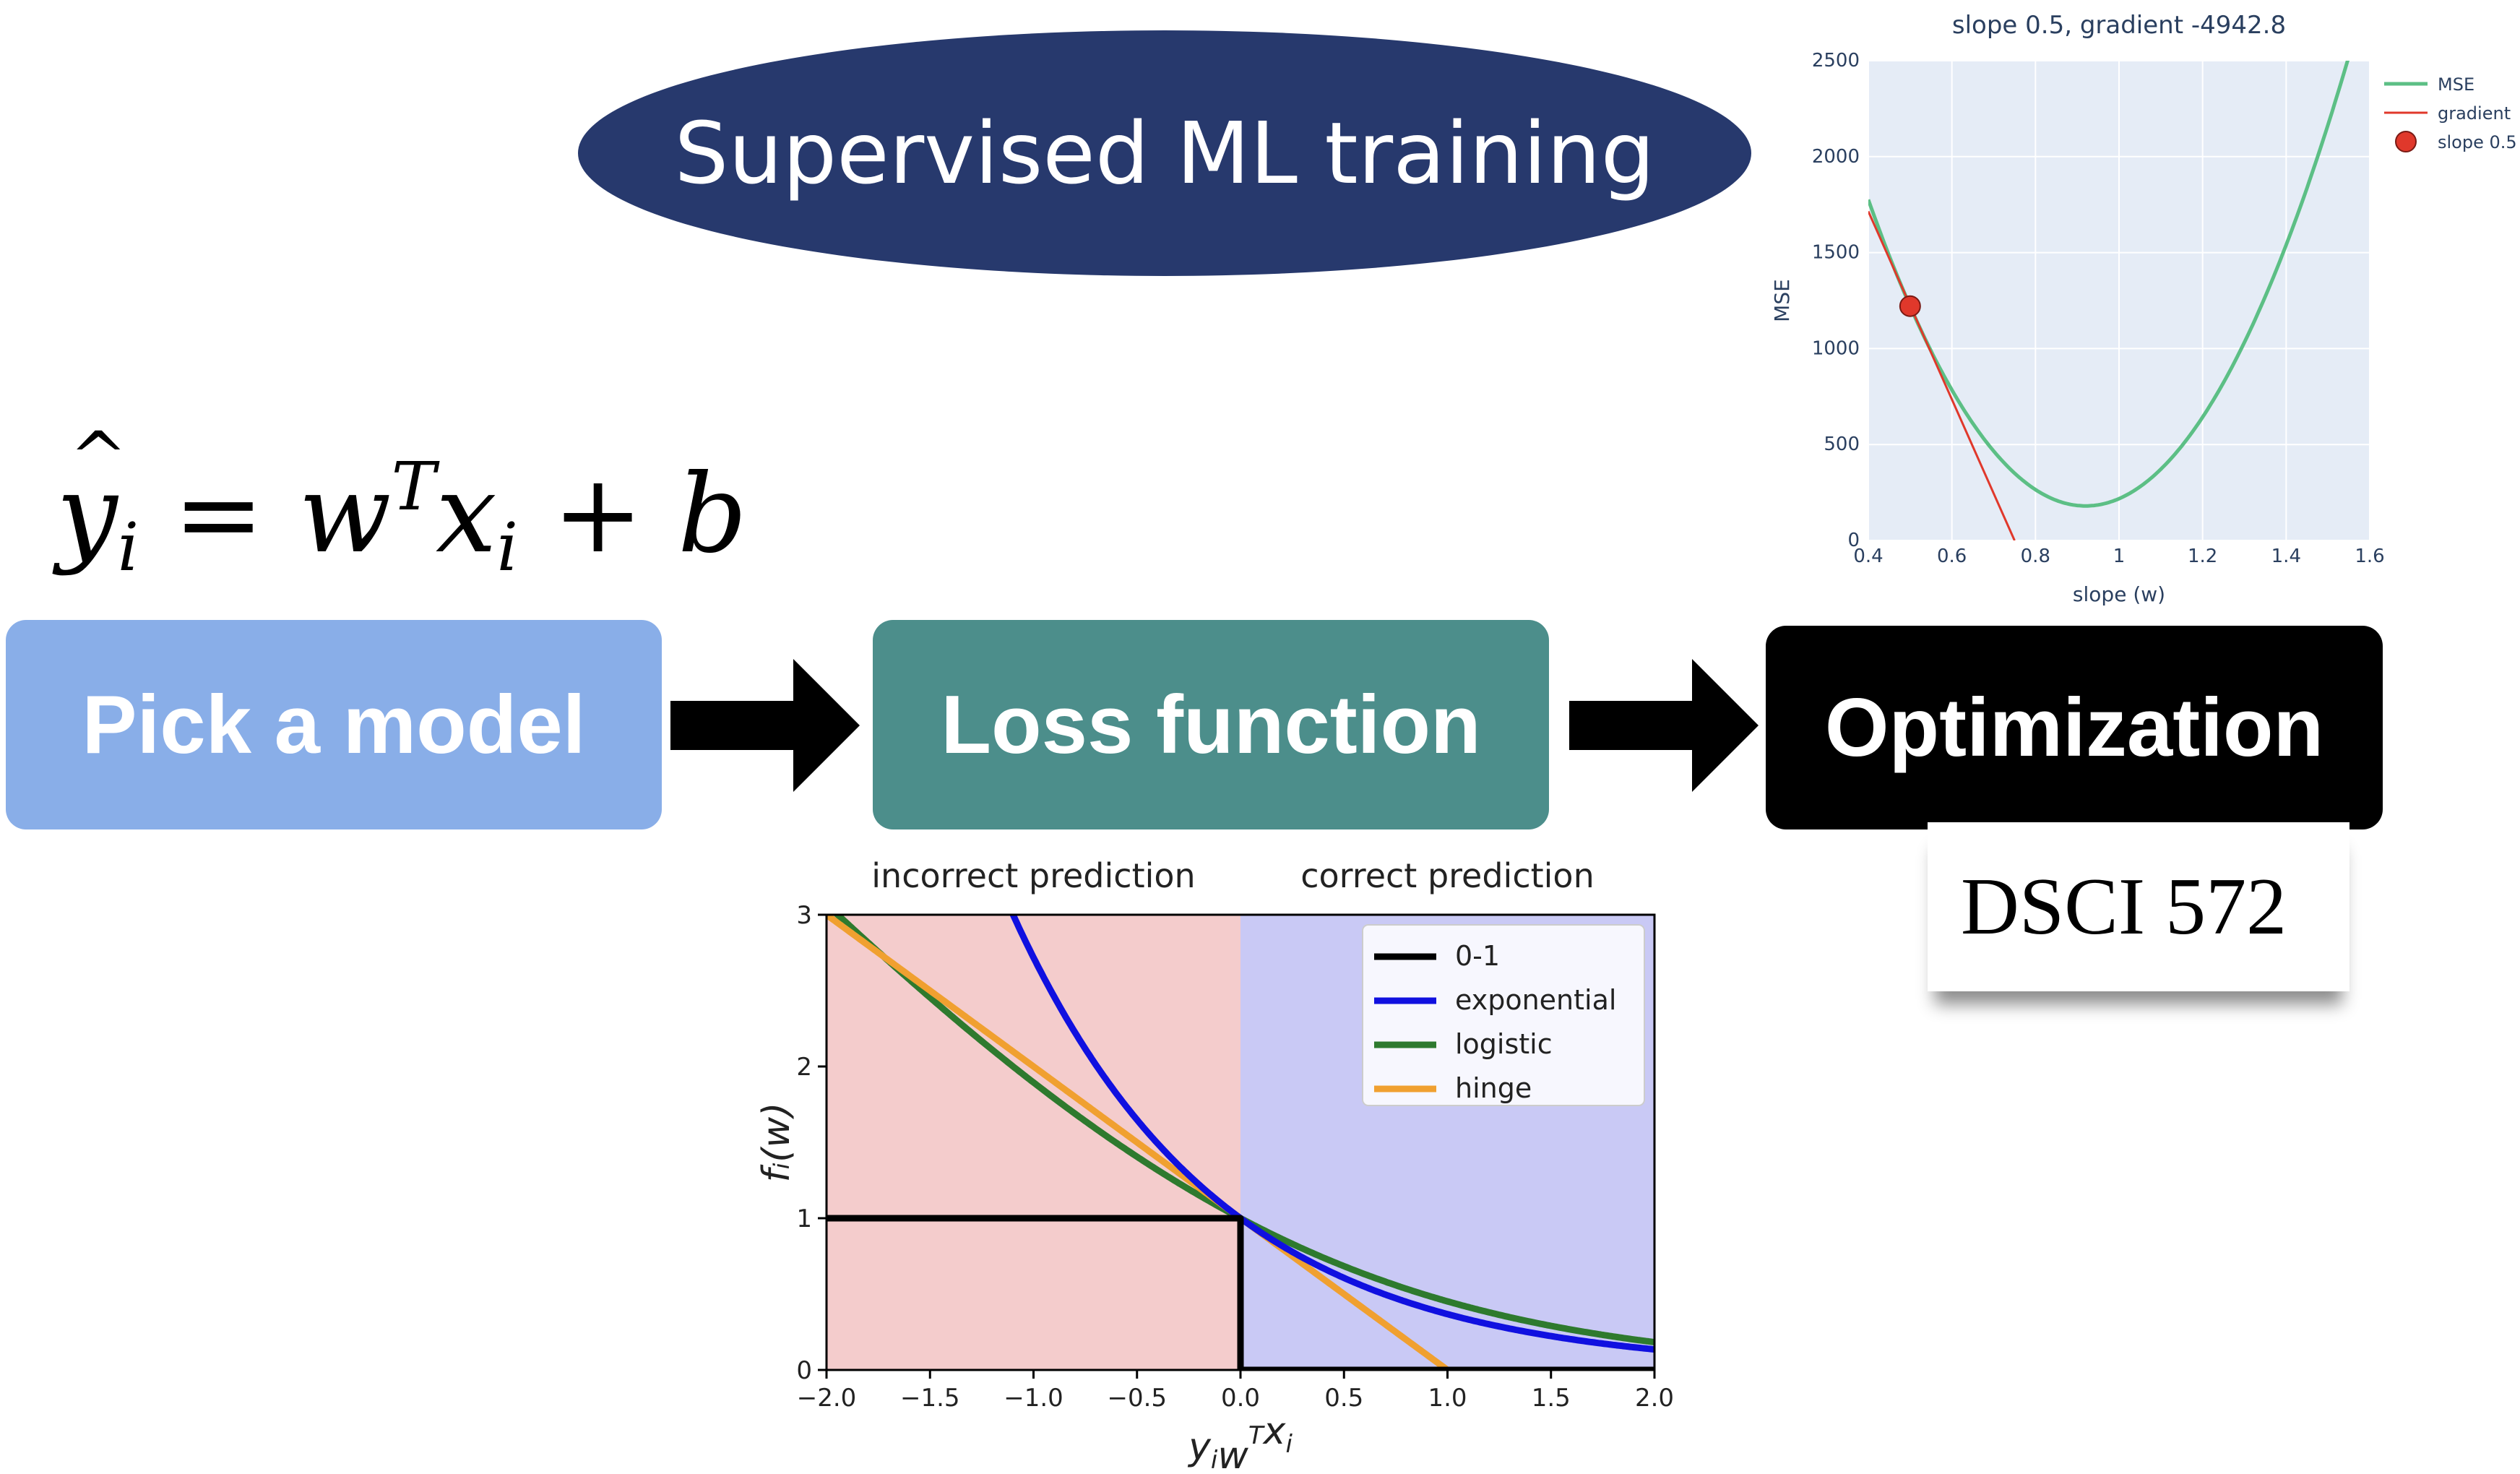 This screenshot has height=1474, width=2520. I want to click on title-ellipse: Supervised ML training, so click(1164, 153).